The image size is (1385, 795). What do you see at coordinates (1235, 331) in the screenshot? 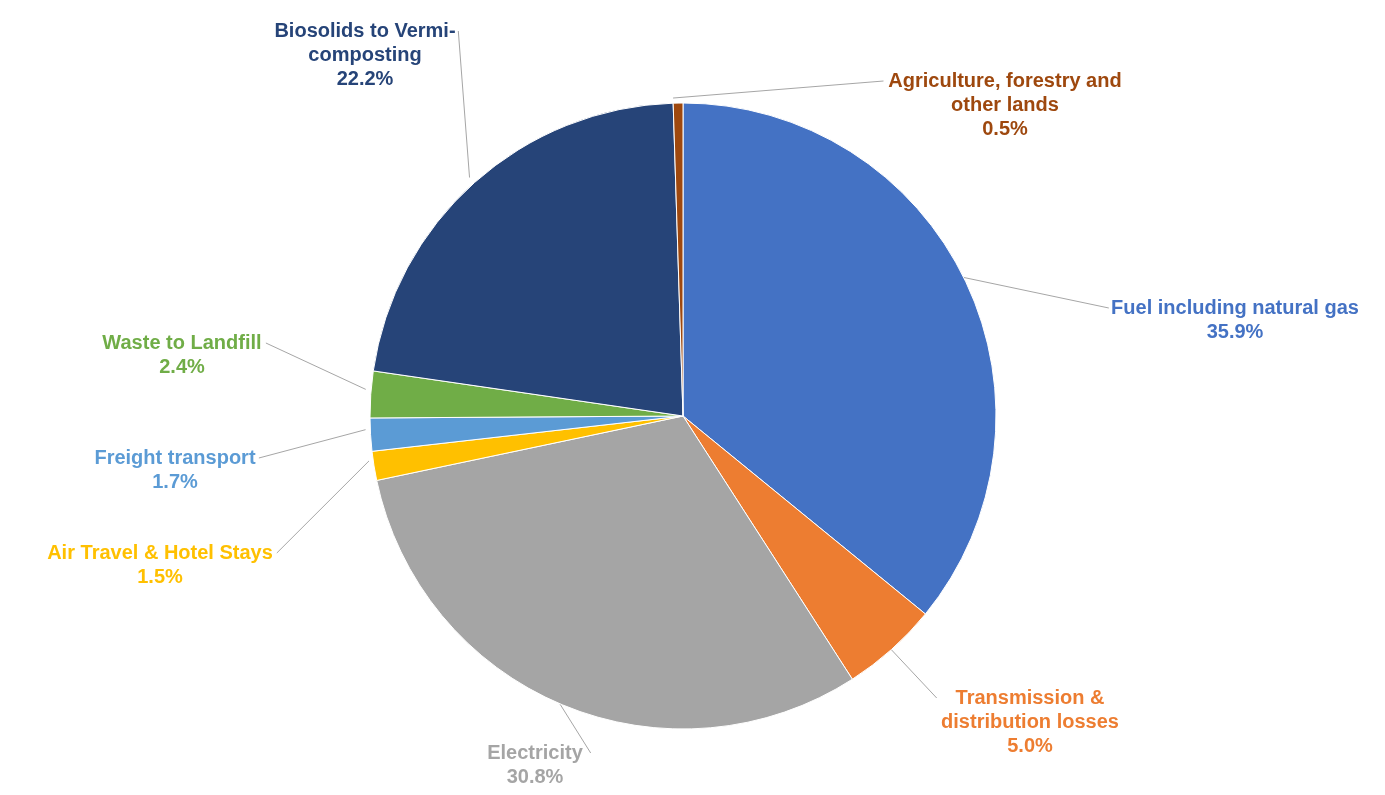
I see `data-label: 35.9%` at bounding box center [1235, 331].